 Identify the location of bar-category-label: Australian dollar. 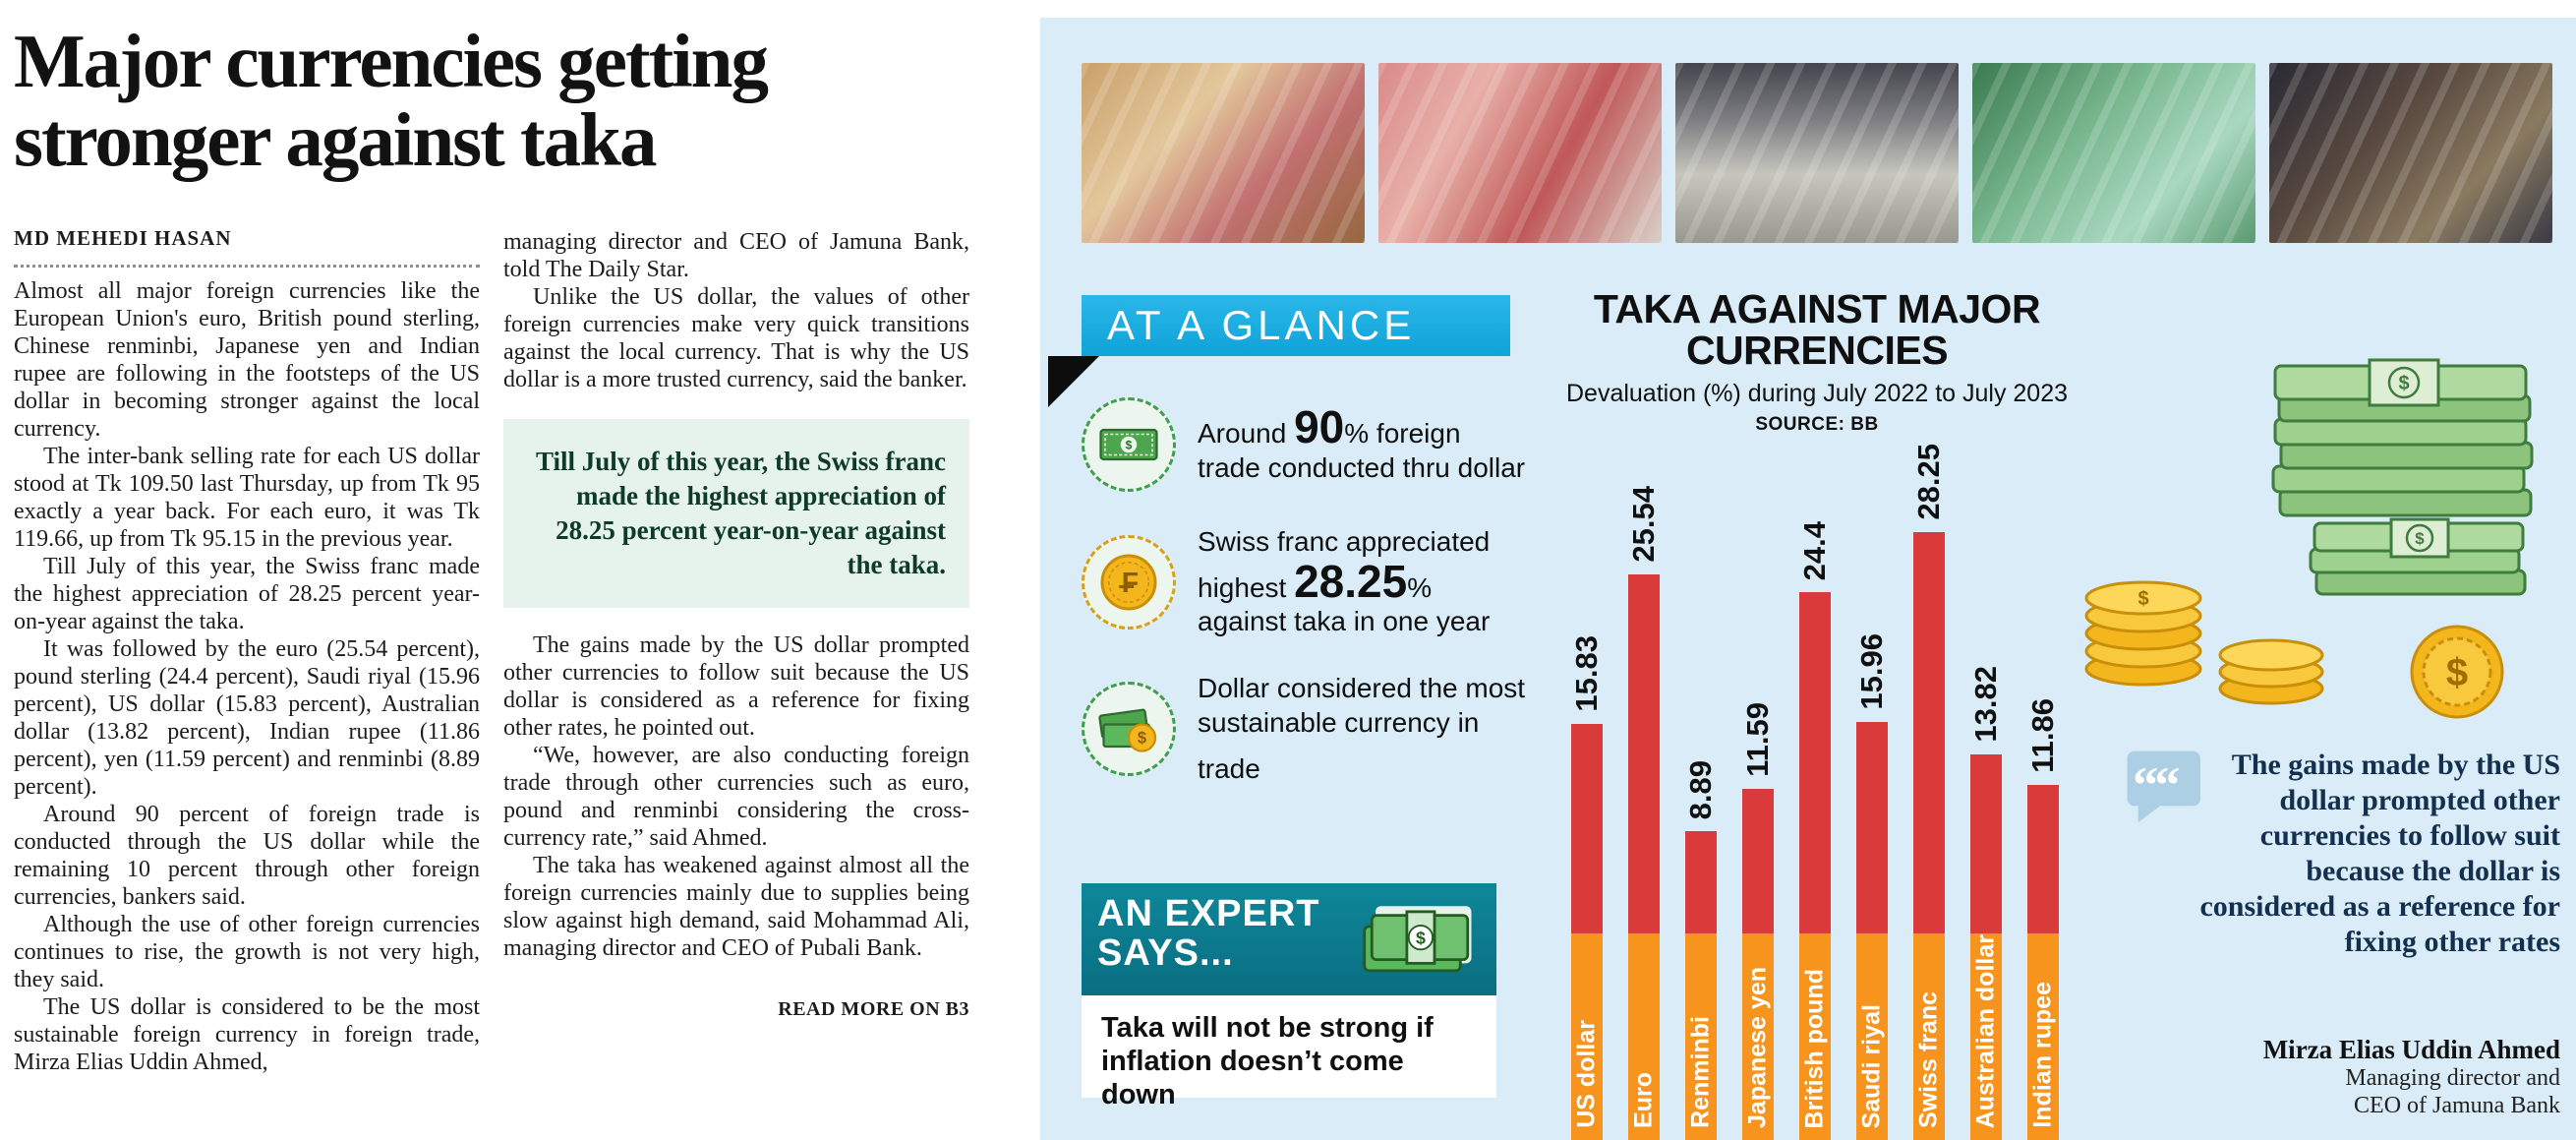
(1985, 1030).